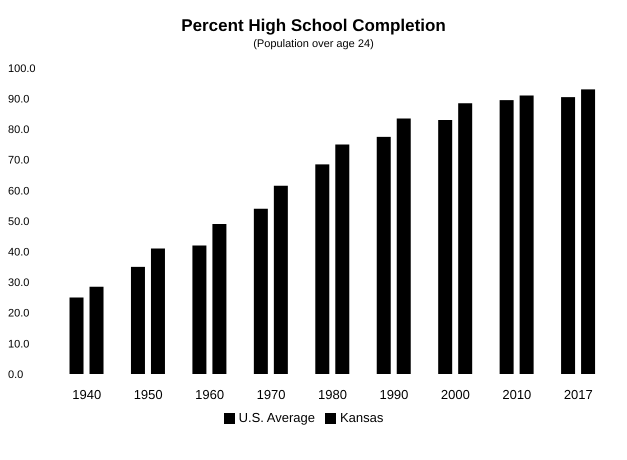 The height and width of the screenshot is (460, 627). I want to click on x-tick-label: 2017, so click(578, 394).